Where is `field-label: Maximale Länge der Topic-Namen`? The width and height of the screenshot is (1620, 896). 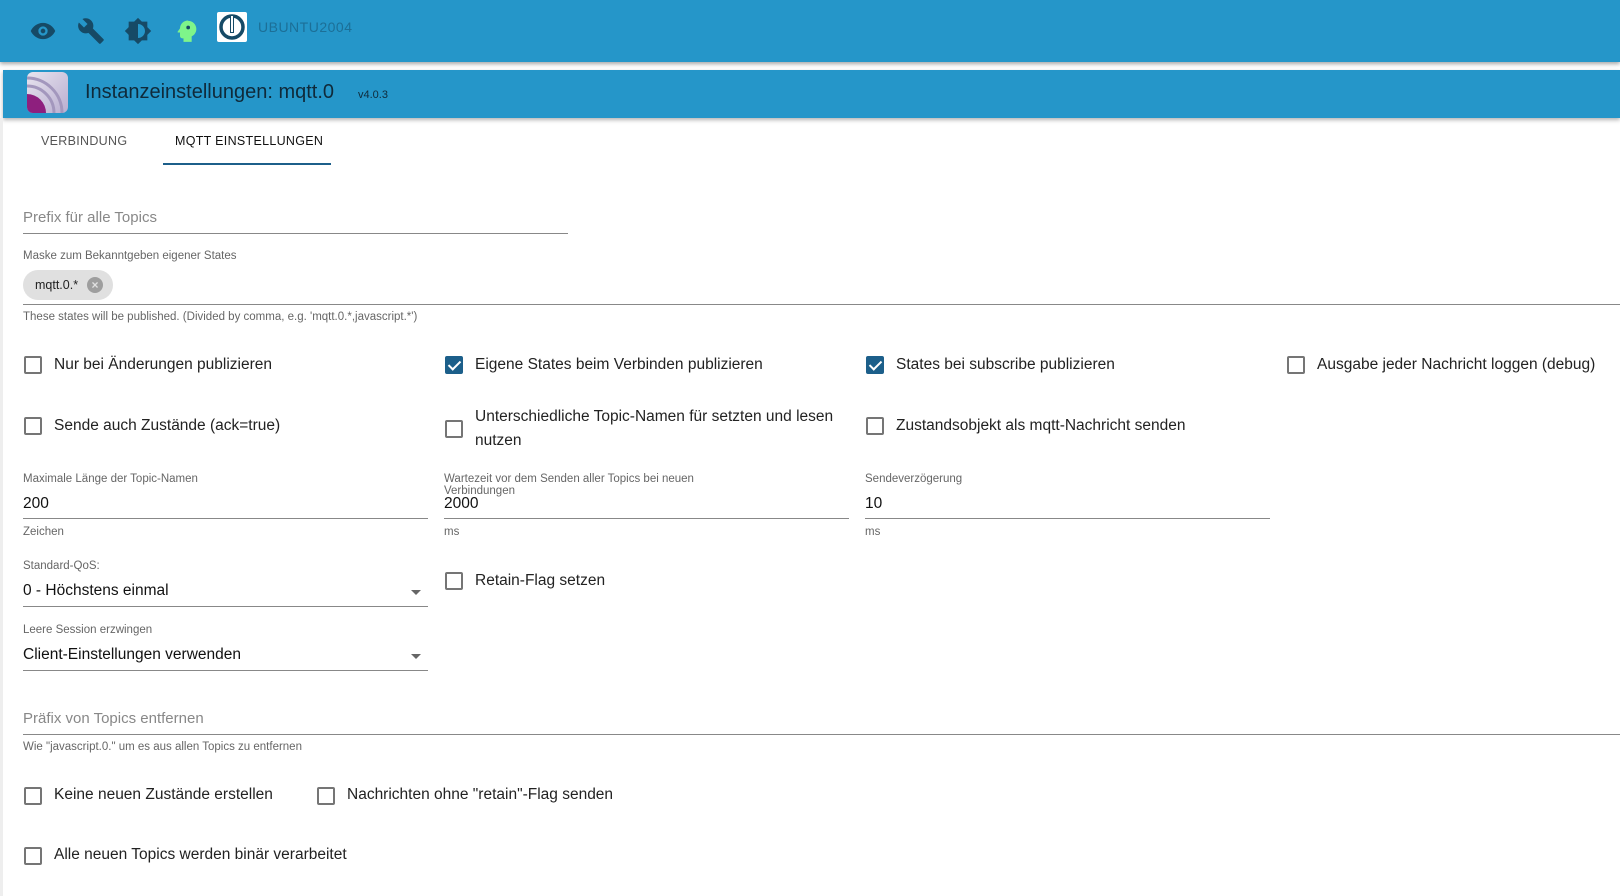 field-label: Maximale Länge der Topic-Namen is located at coordinates (110, 479).